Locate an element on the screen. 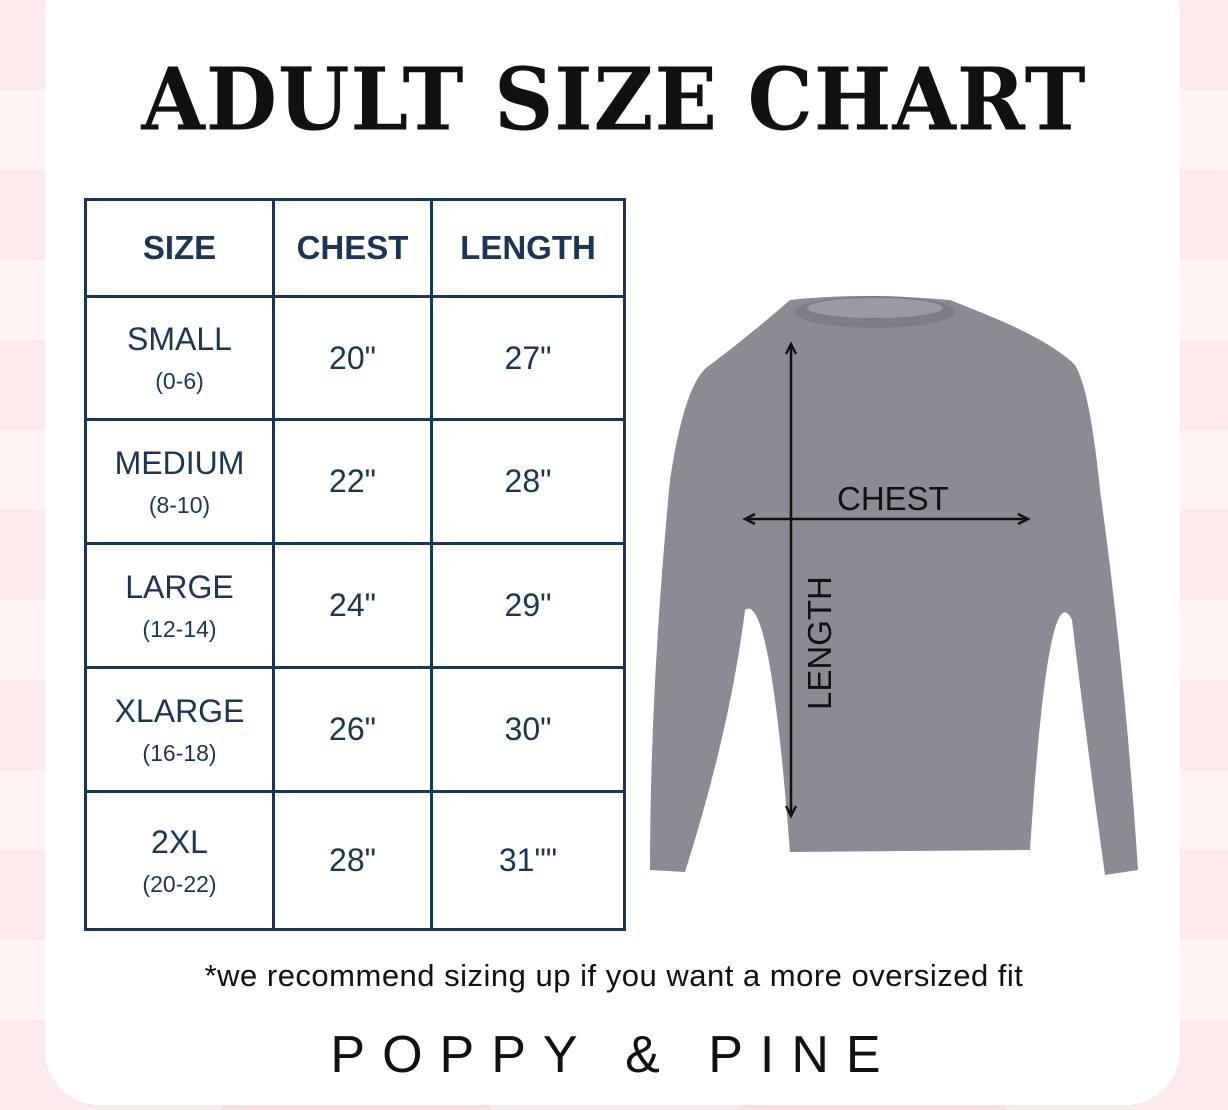 The width and height of the screenshot is (1228, 1110). size-cell: SMALL (0-6) is located at coordinates (179, 358).